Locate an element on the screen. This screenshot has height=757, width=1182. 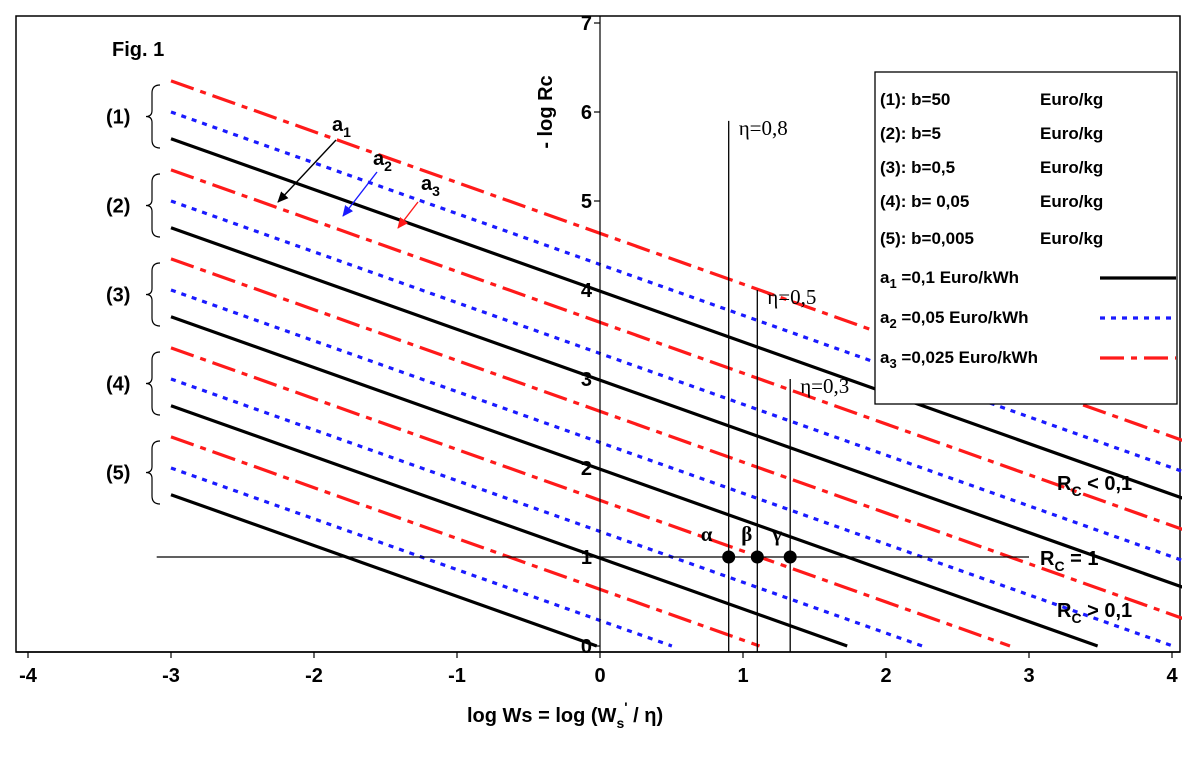
y-tick-label: 3 is located at coordinates (586, 380).